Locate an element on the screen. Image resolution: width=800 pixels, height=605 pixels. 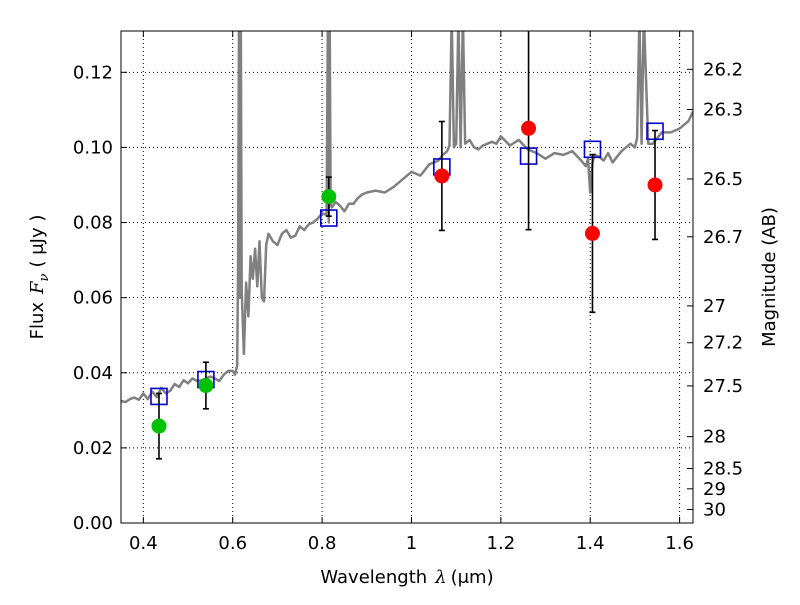
x-tick-label: 1.2 is located at coordinates (501, 543).